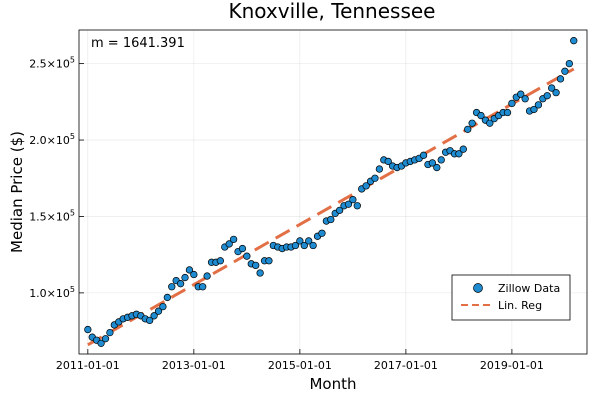  What do you see at coordinates (512, 365) in the screenshot?
I see `x-tick-label: 2019-01-01` at bounding box center [512, 365].